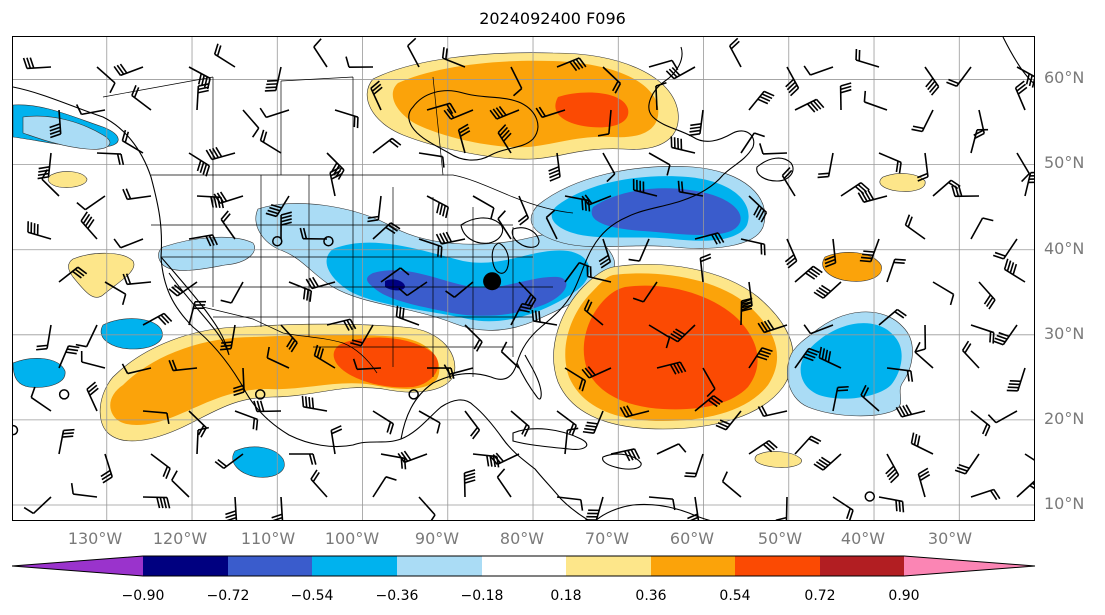  I want to click on colorbar-tick: 0.54, so click(735, 596).